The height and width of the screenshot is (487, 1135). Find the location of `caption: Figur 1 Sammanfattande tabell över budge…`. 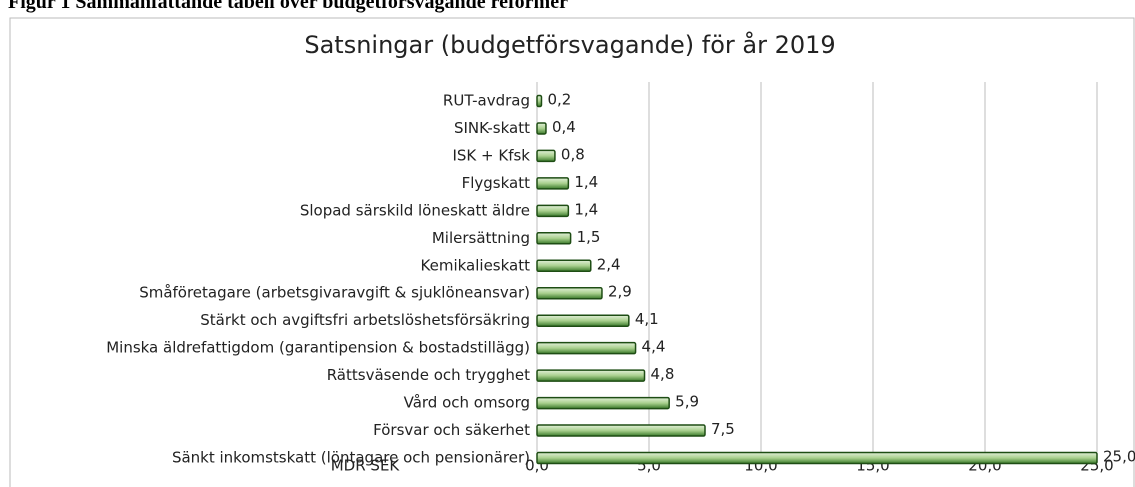

caption: Figur 1 Sammanfattande tabell över budge… is located at coordinates (288, 6).